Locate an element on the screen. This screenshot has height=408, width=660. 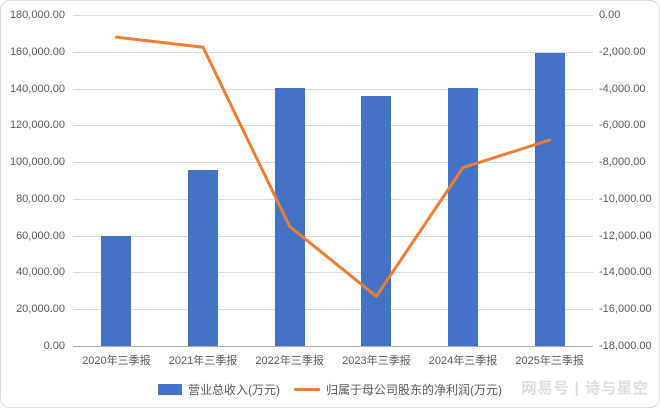
left-axis-tick-label: 120,000.00 is located at coordinates (37, 125).